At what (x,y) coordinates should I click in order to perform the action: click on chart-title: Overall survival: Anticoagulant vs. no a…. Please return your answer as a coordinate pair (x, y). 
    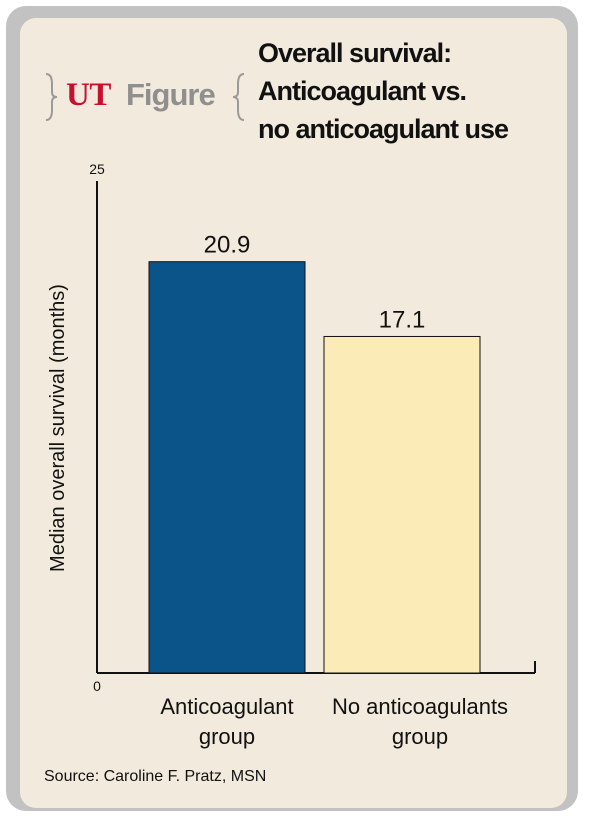
    Looking at the image, I should click on (418, 91).